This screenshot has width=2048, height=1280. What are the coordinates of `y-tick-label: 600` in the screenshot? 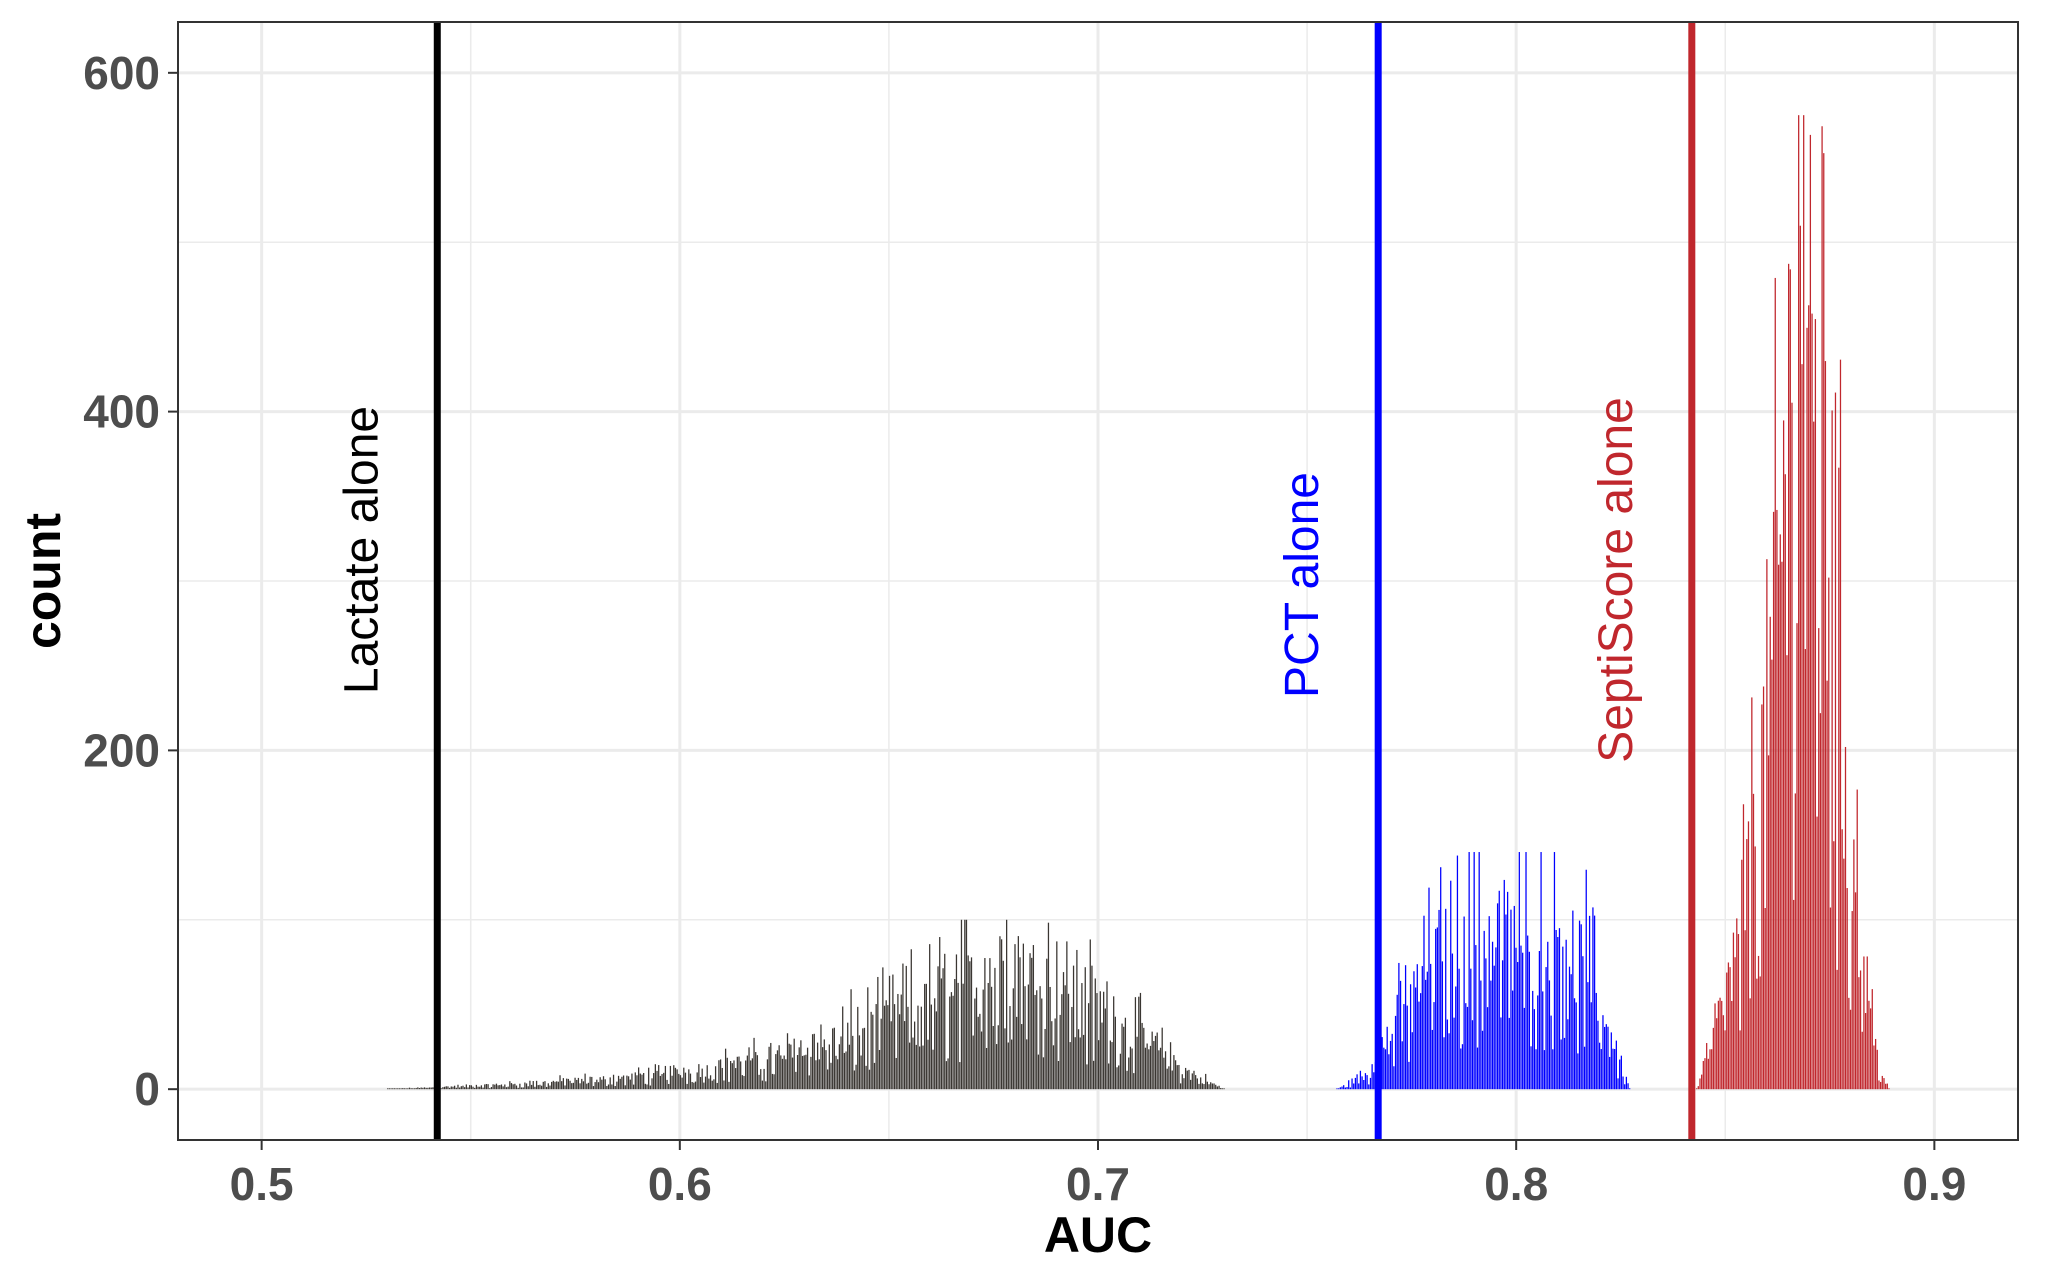 It's located at (121, 73).